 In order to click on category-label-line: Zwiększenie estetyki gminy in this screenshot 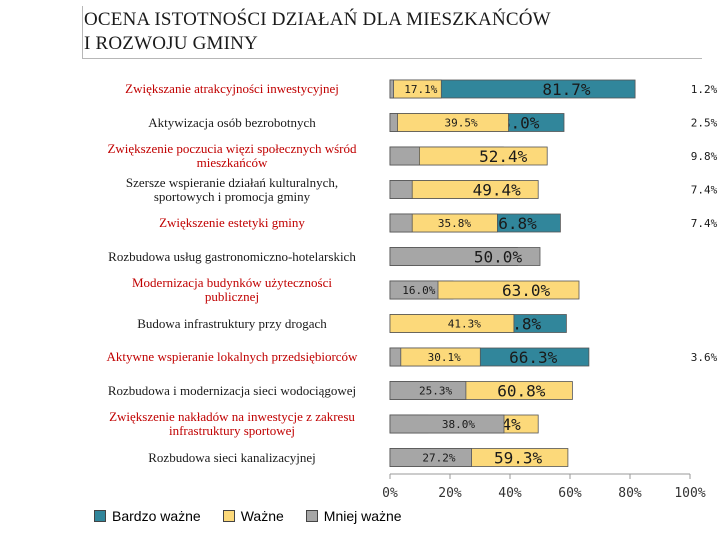, I will do `click(232, 222)`.